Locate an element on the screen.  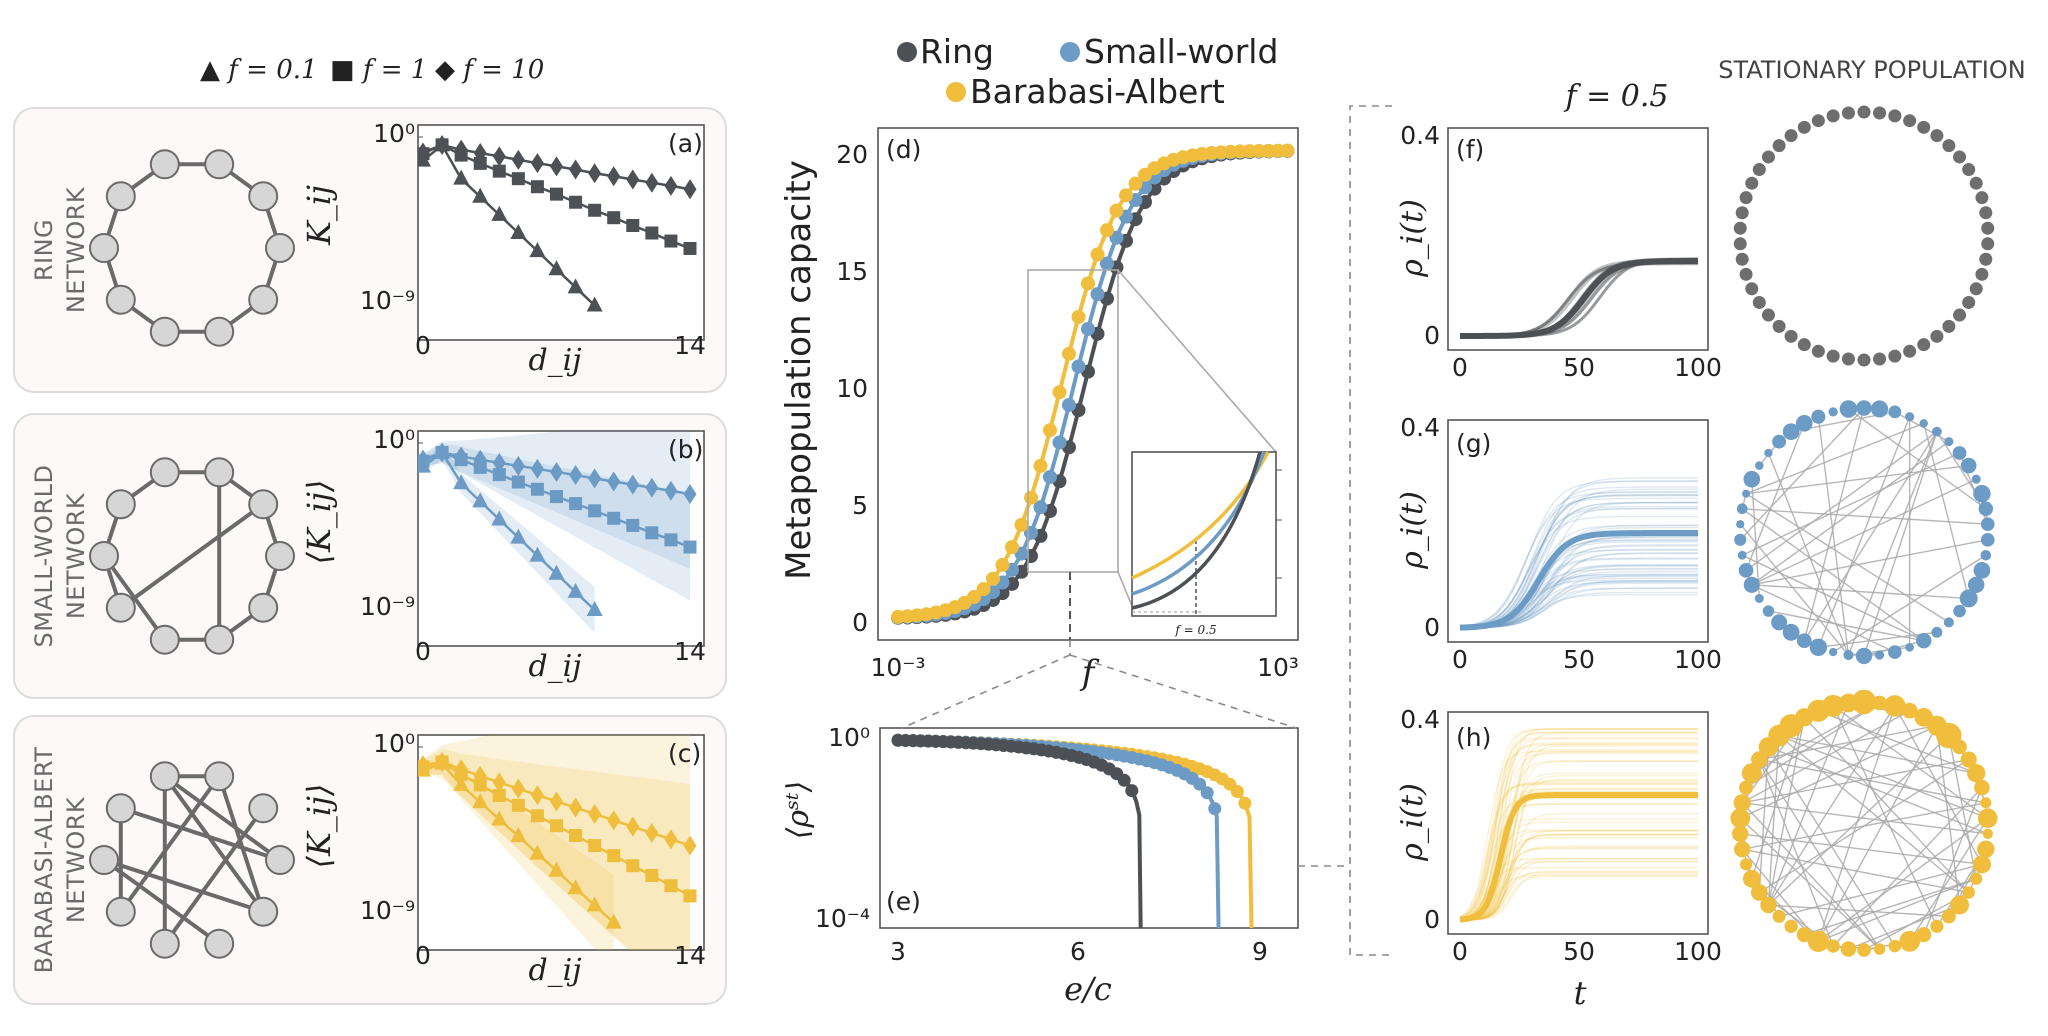
legend-ring-dot is located at coordinates (907, 52).